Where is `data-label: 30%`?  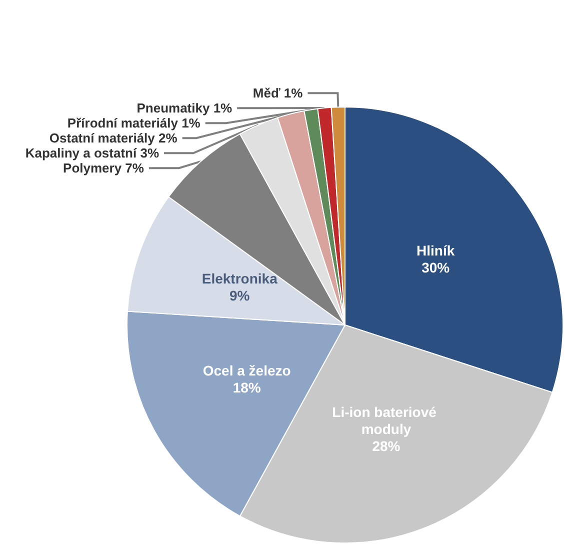 data-label: 30% is located at coordinates (436, 268).